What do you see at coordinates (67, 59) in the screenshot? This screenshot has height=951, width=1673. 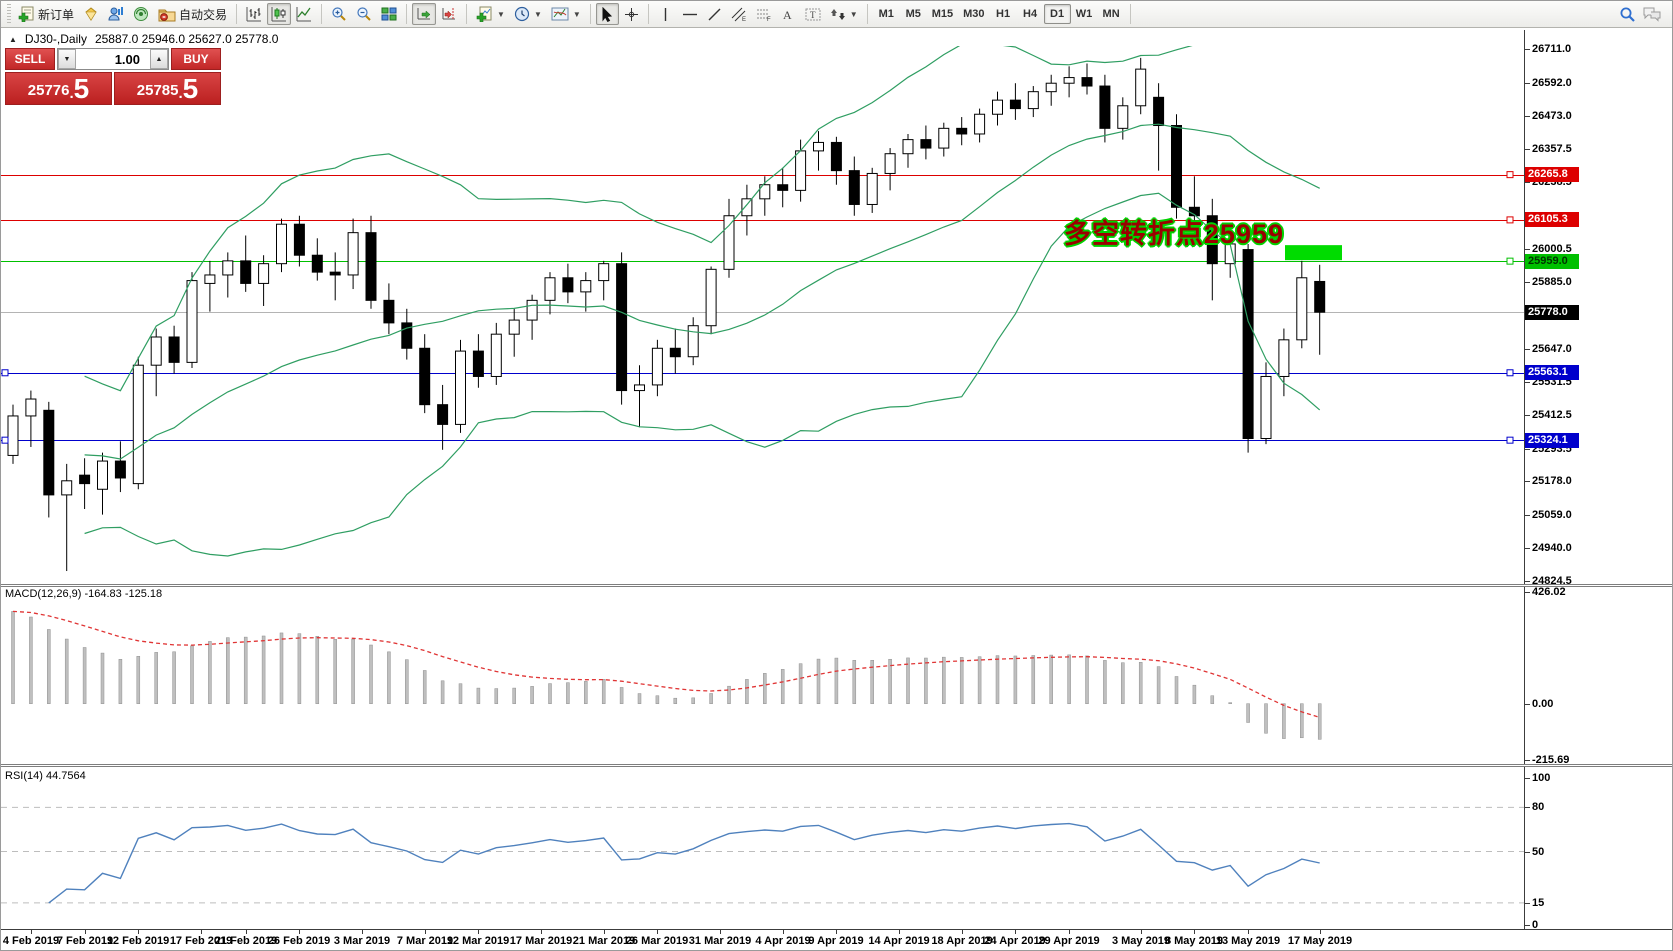 I see `volume-decrease-button: ▼` at bounding box center [67, 59].